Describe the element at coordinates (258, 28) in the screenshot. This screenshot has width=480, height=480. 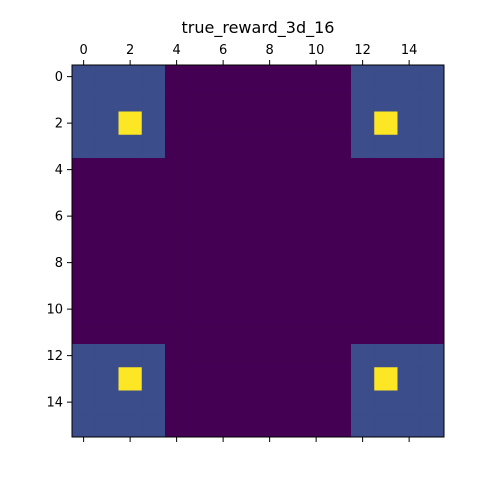
I see `chart-title: true_reward_3d_16` at that location.